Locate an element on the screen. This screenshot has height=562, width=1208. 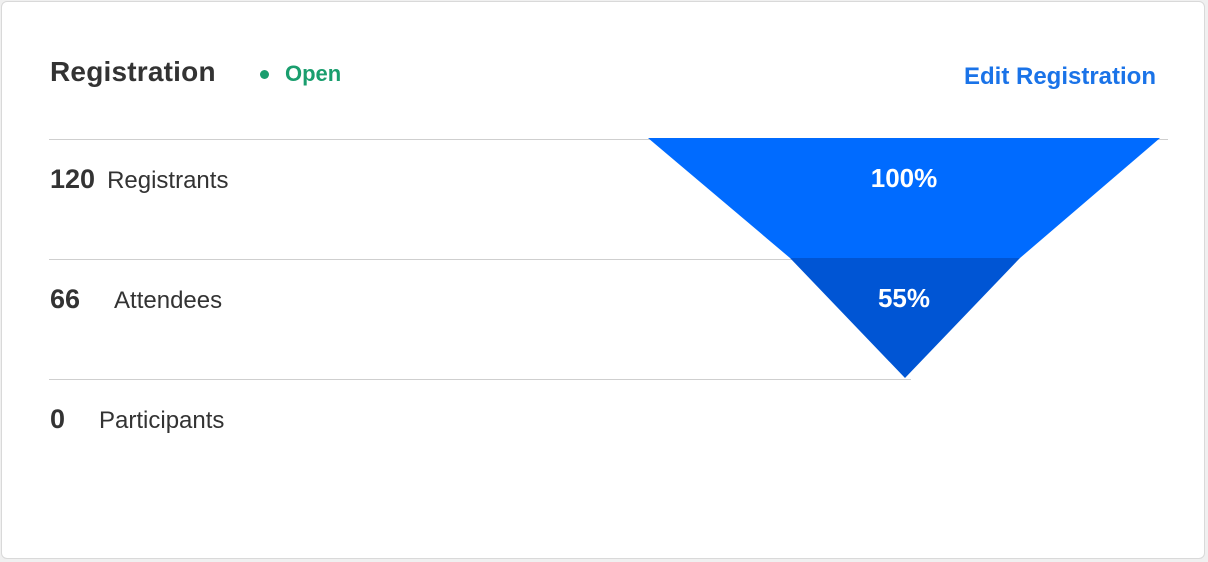
stat-value: 66 is located at coordinates (65, 299).